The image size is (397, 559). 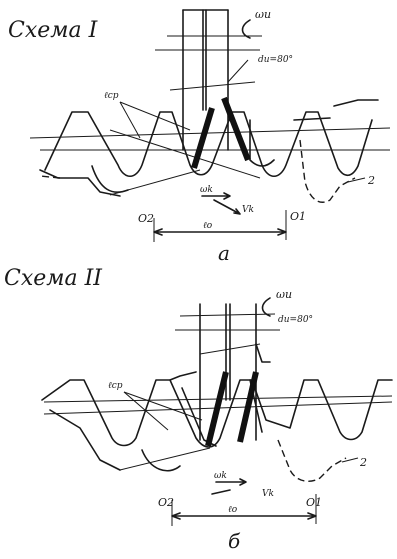 I want to click on scheme-1-pitch-line, so click(x=210, y=133).